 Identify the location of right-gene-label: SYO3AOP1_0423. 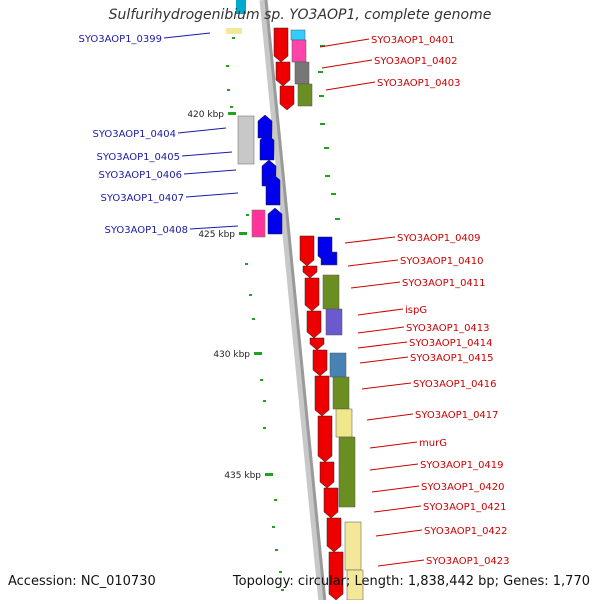
(468, 561).